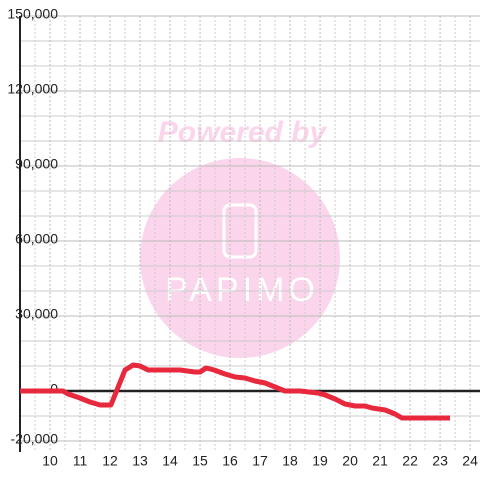  Describe the element at coordinates (36, 239) in the screenshot. I see `y-tick-label: 60,000` at that location.